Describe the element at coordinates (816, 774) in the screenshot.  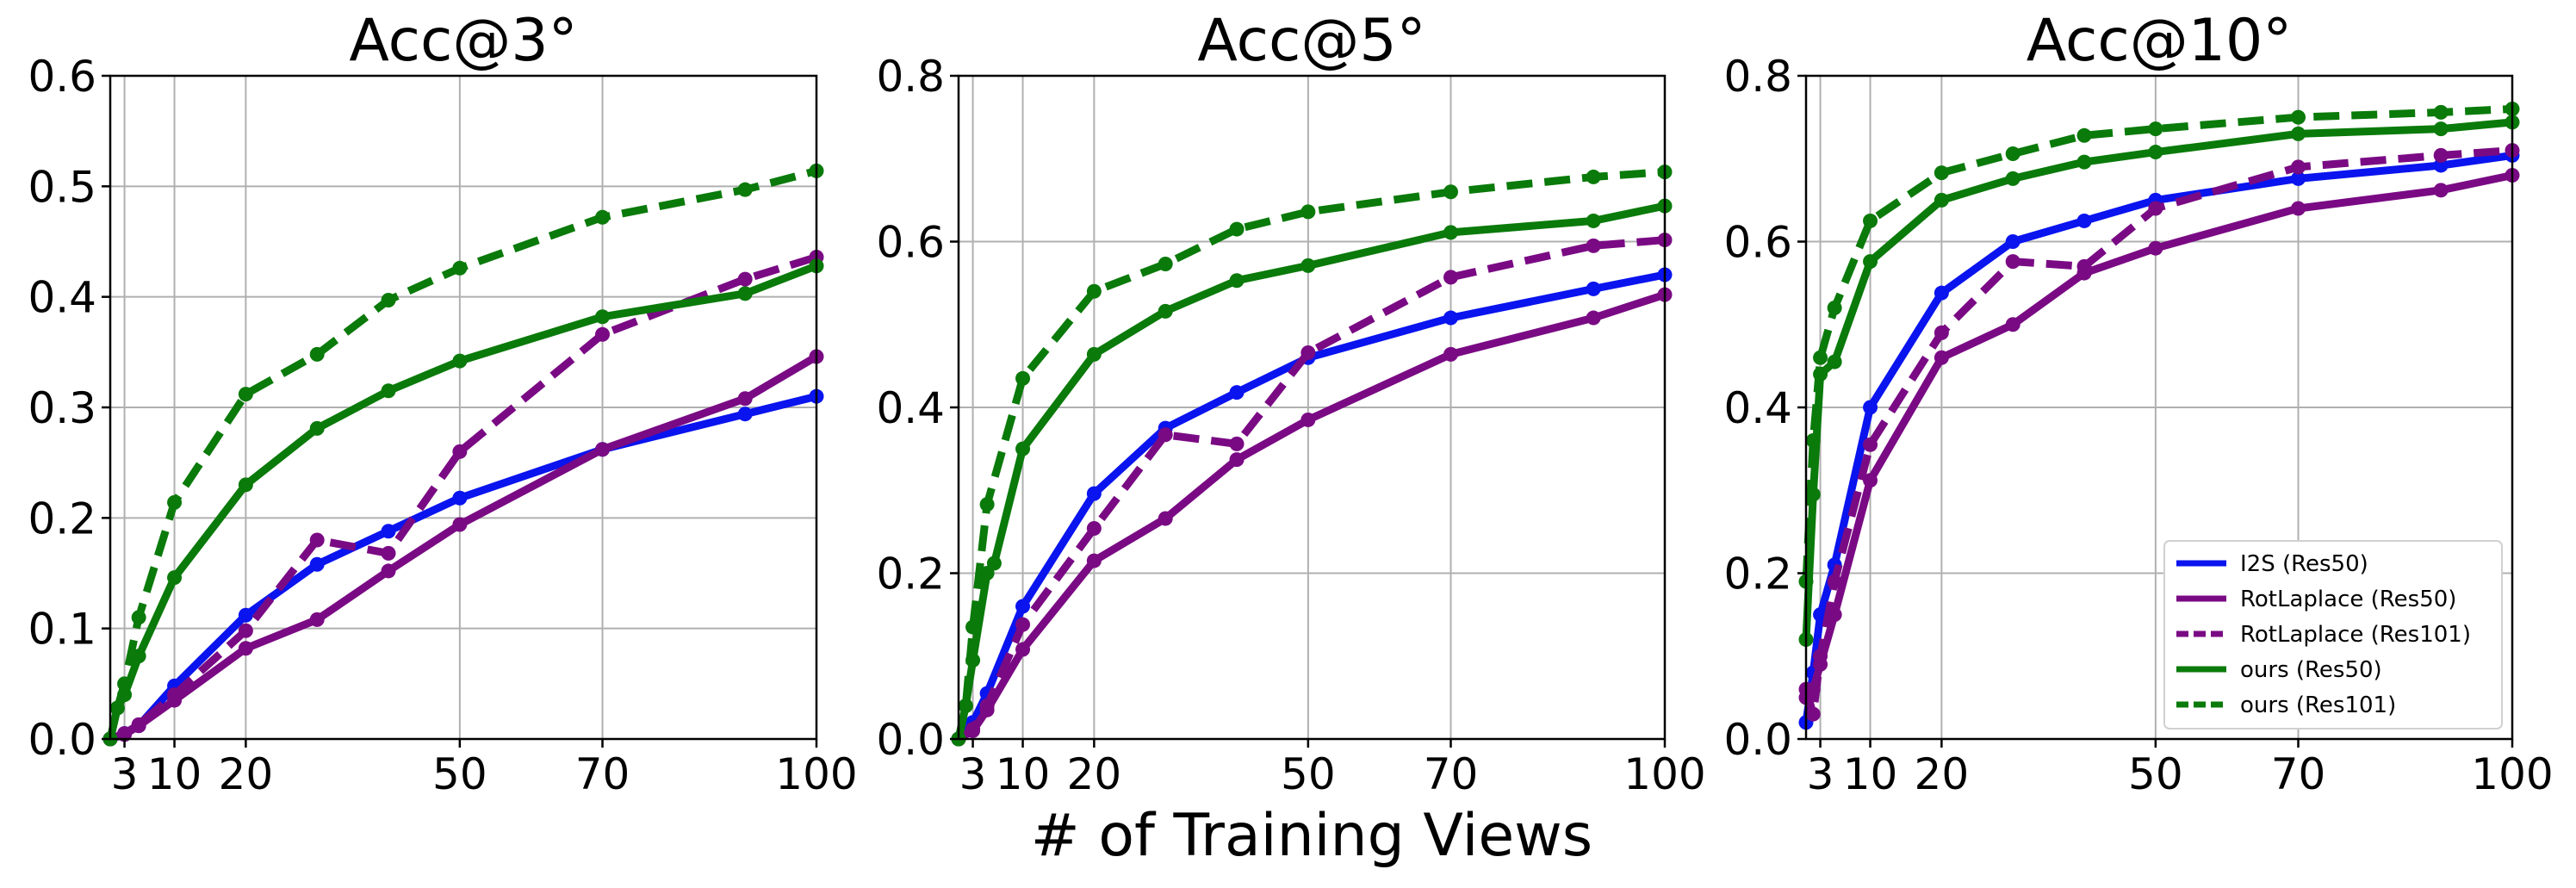
I see `x-tick-label: 100` at that location.